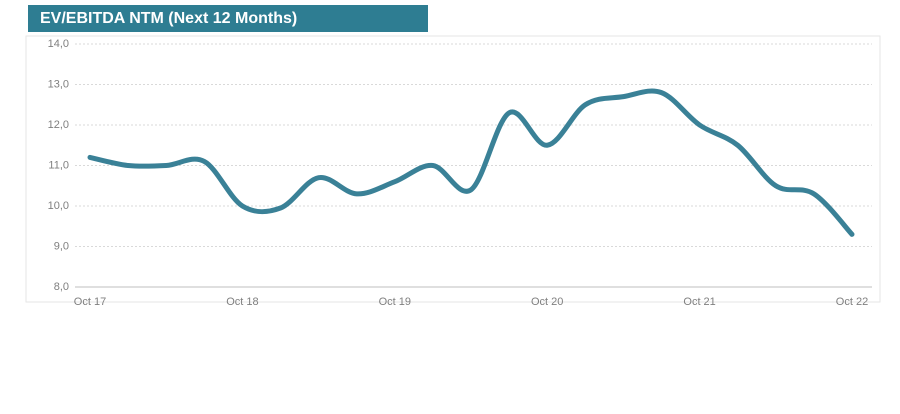 This screenshot has width=900, height=414. Describe the element at coordinates (58, 125) in the screenshot. I see `y-tick-label: 12,0` at that location.